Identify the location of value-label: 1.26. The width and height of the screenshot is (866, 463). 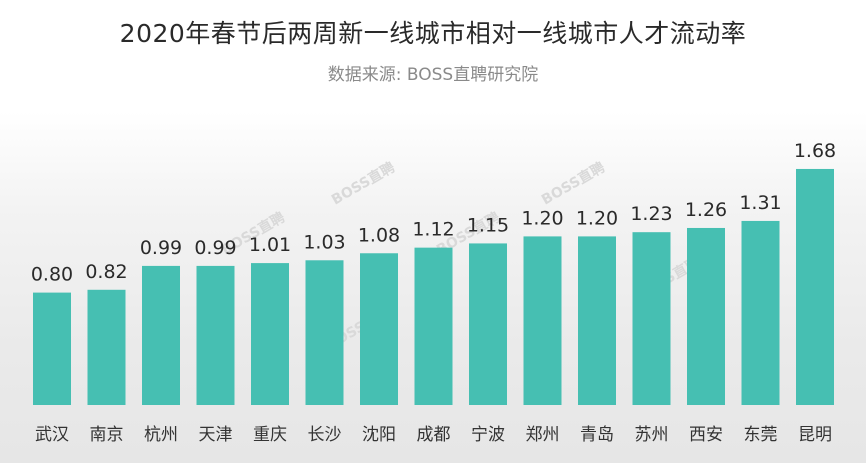
(706, 210).